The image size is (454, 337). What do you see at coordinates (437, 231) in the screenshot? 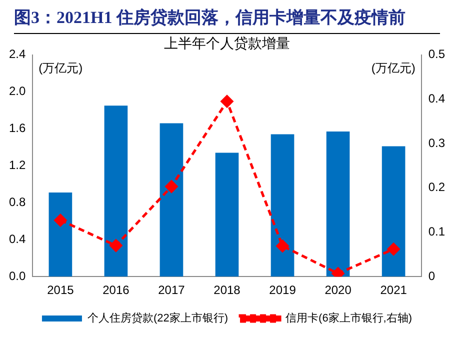
I see `y2-tick-label: 0.1` at bounding box center [437, 231].